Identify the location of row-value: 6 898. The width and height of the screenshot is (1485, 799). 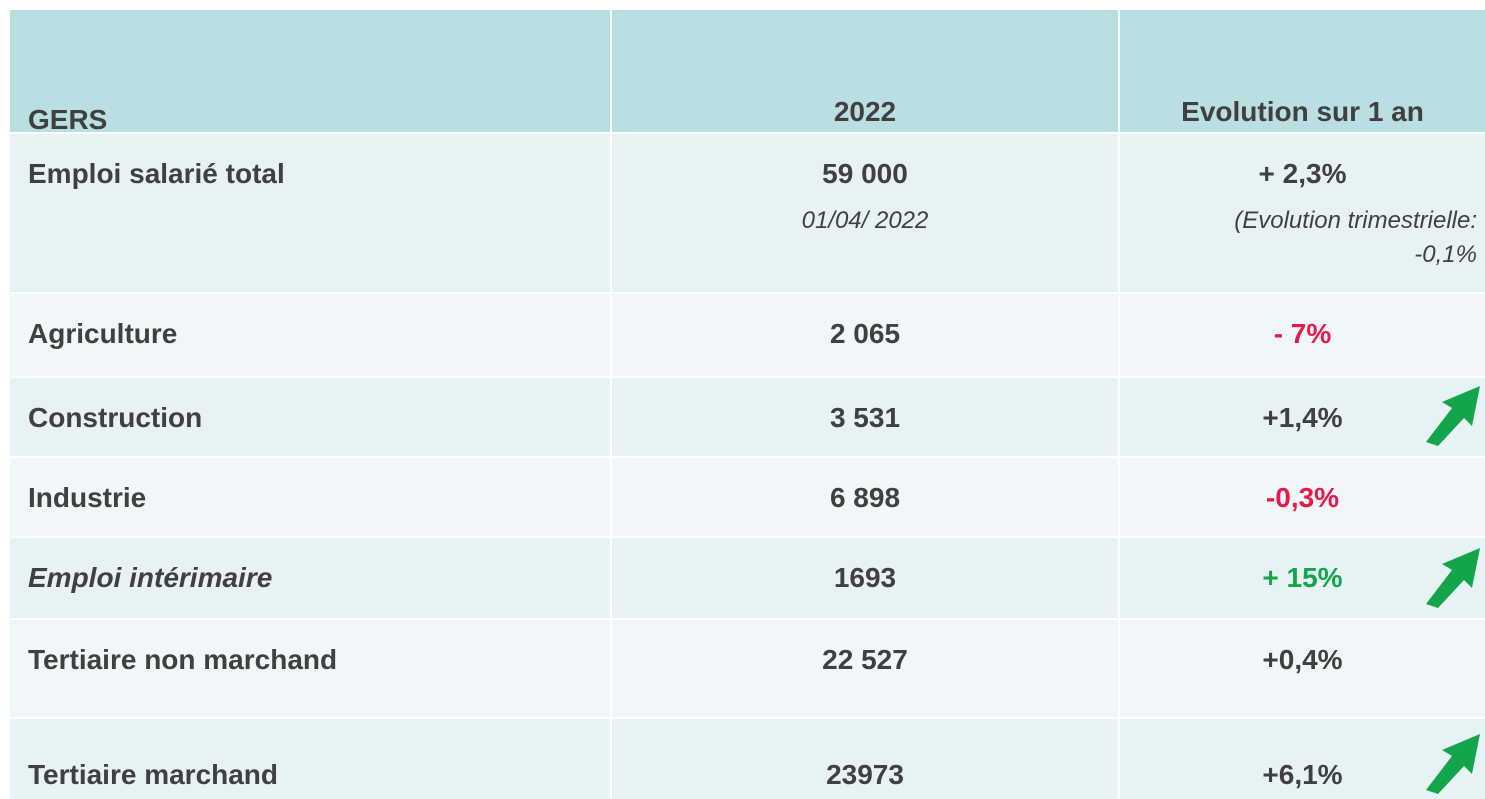
(865, 497).